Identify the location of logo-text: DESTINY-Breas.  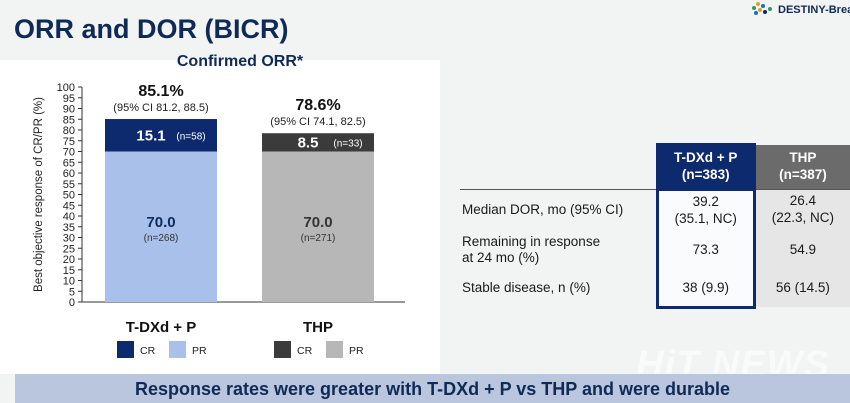
(814, 10).